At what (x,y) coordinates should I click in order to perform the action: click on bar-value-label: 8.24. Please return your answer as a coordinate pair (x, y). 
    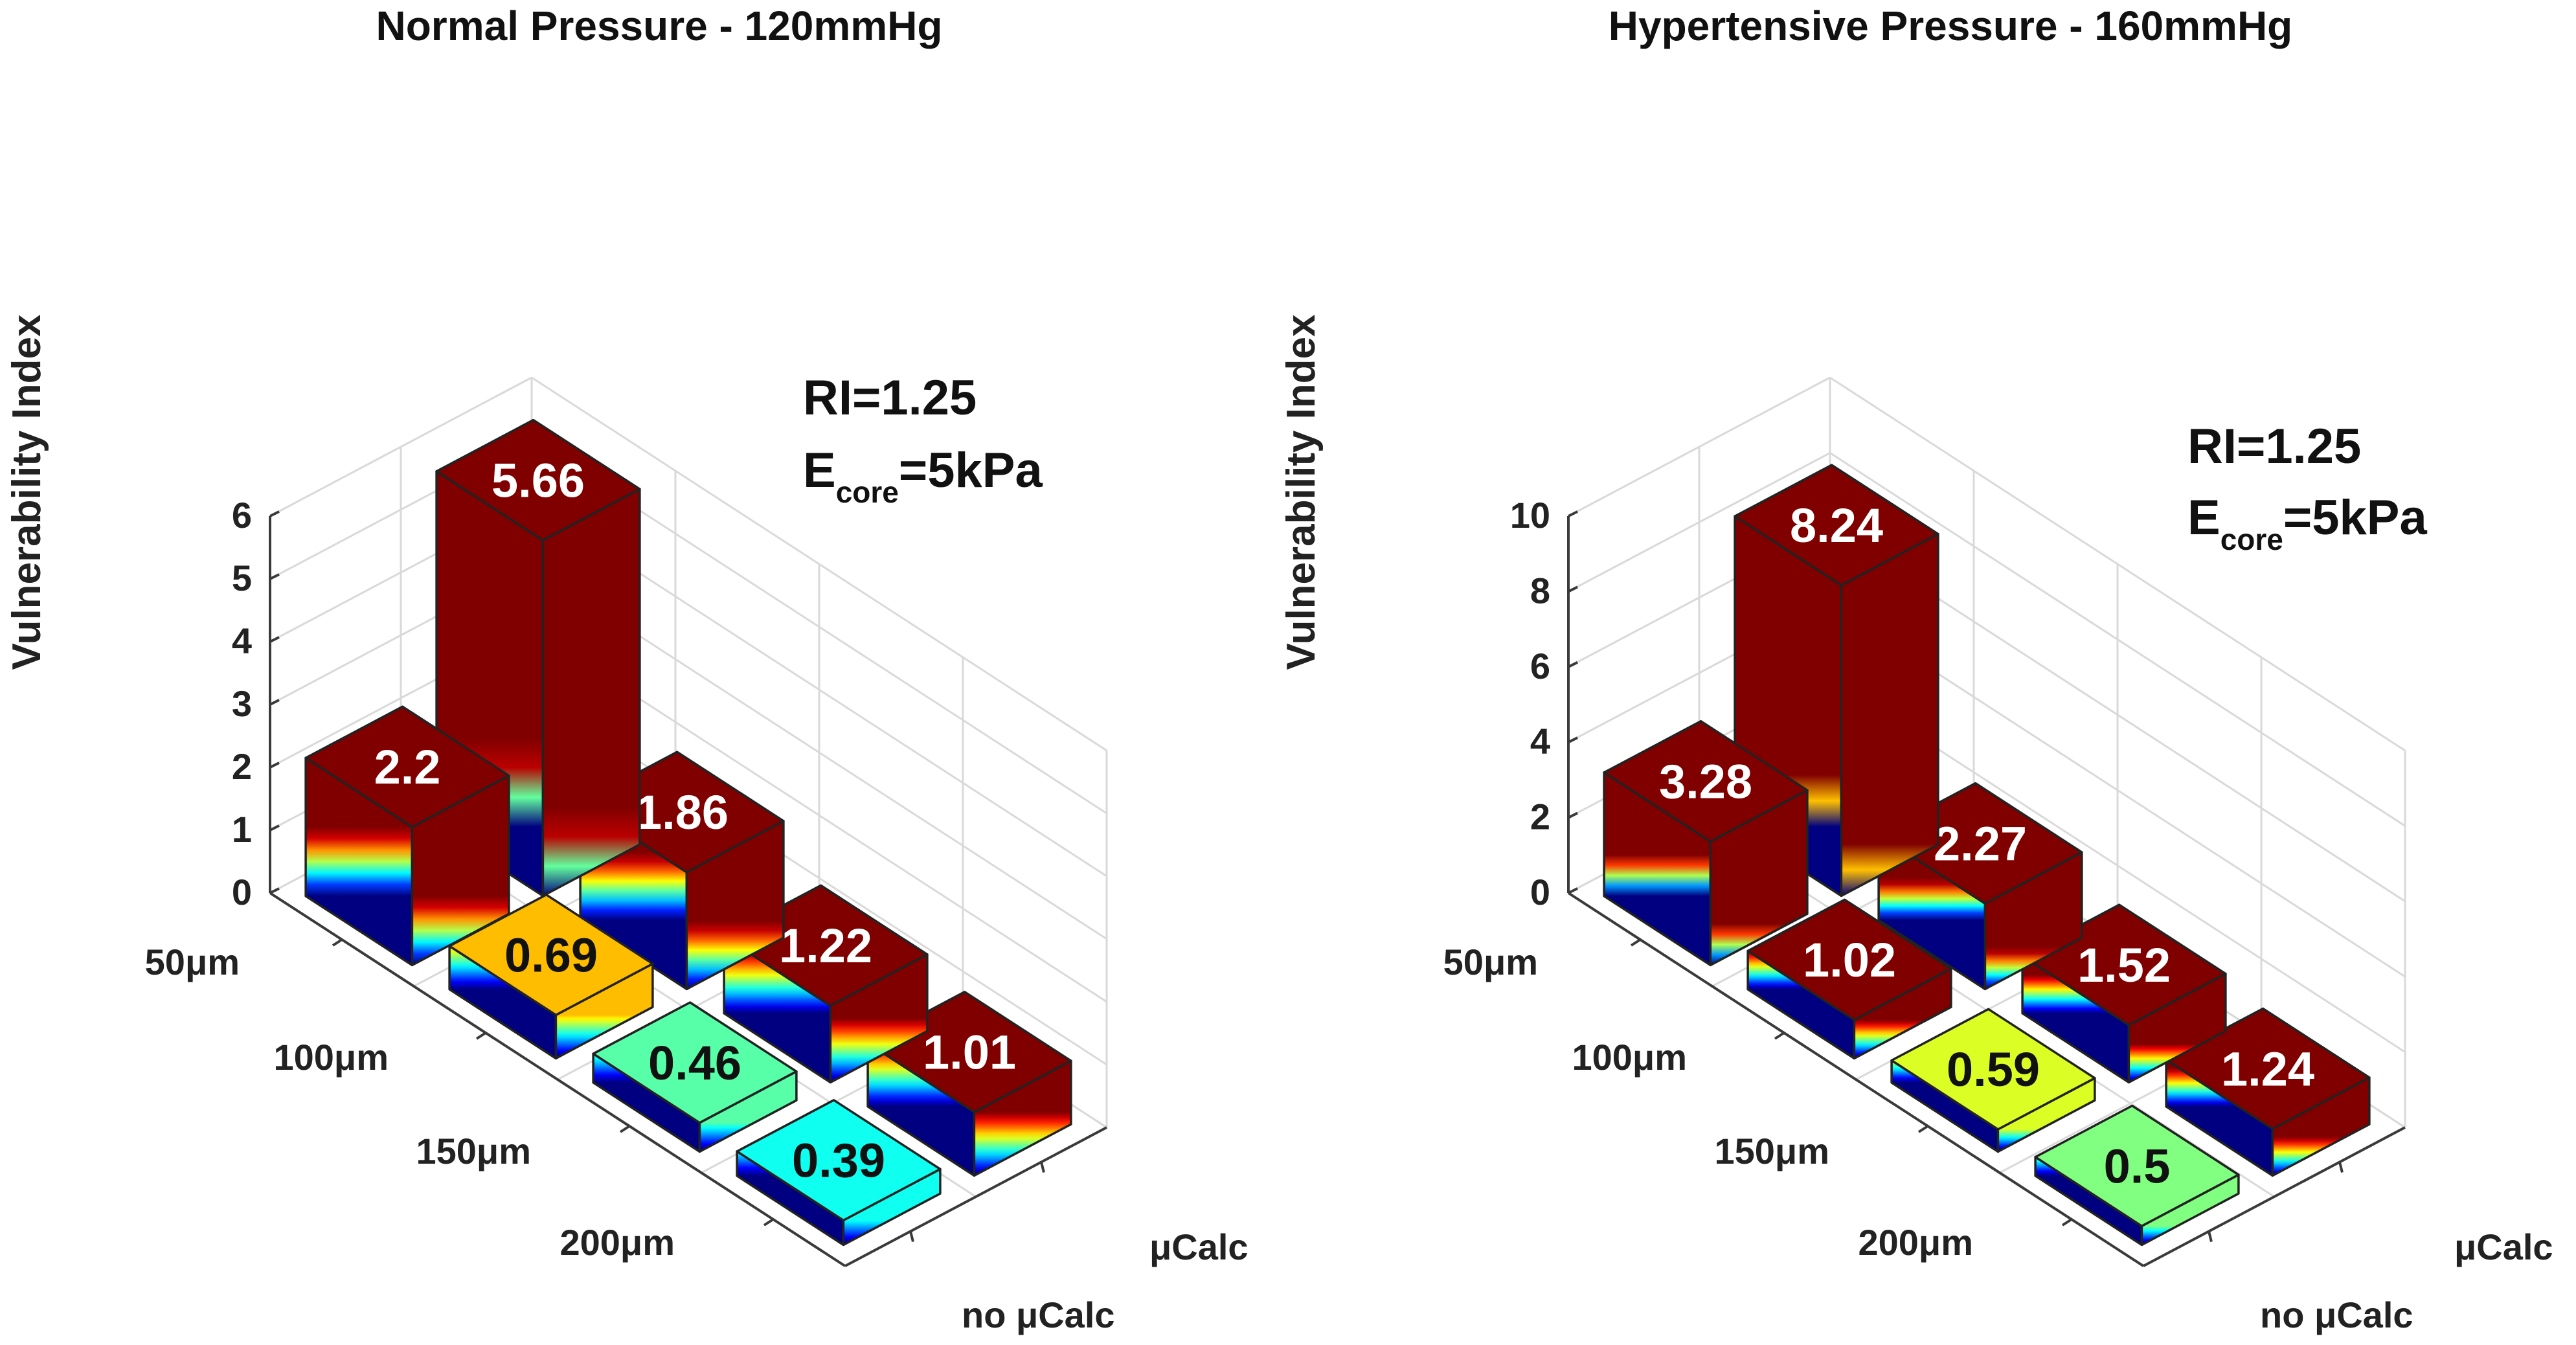
    Looking at the image, I should click on (1836, 525).